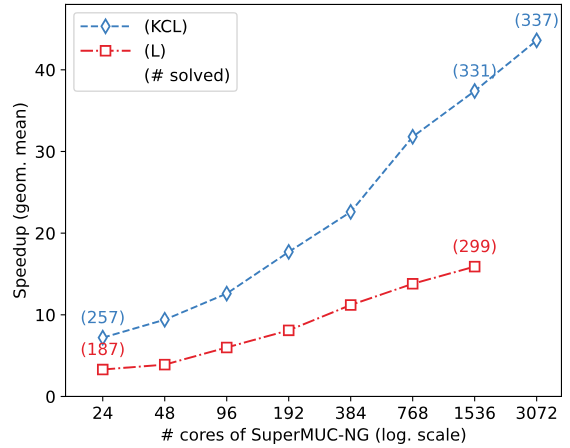 The width and height of the screenshot is (570, 448). I want to click on x-tick-label: 3072, so click(536, 413).